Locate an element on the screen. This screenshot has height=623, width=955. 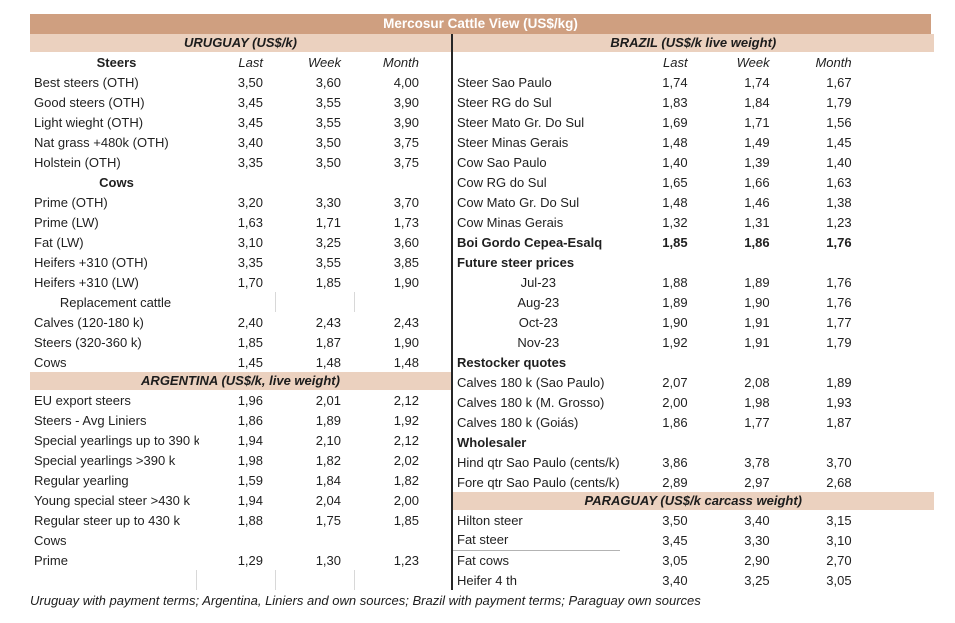
value-week: 2,97 is located at coordinates (757, 482).